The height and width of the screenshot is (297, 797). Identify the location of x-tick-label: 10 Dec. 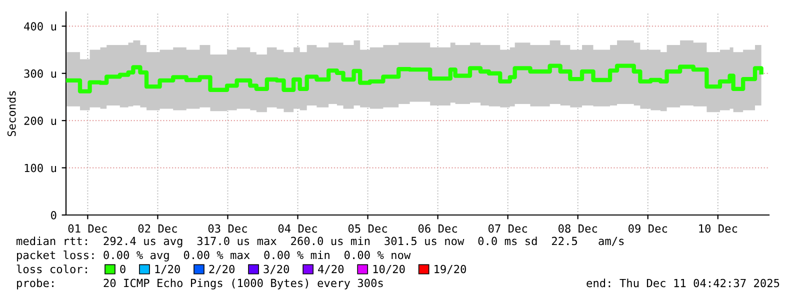
(718, 228).